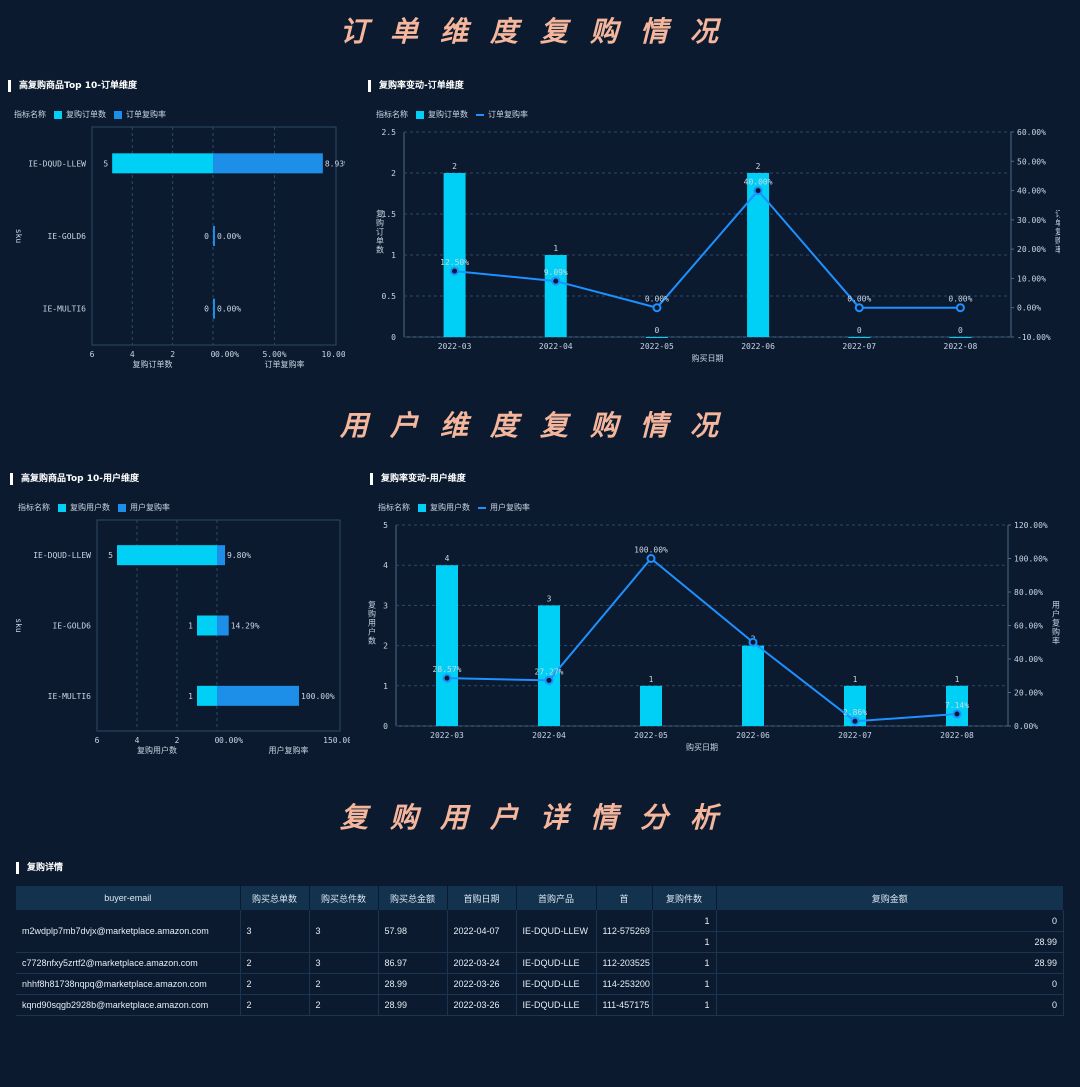 The width and height of the screenshot is (1080, 1087). Describe the element at coordinates (624, 931) in the screenshot. I see `cell-order-id: 112-575269` at that location.